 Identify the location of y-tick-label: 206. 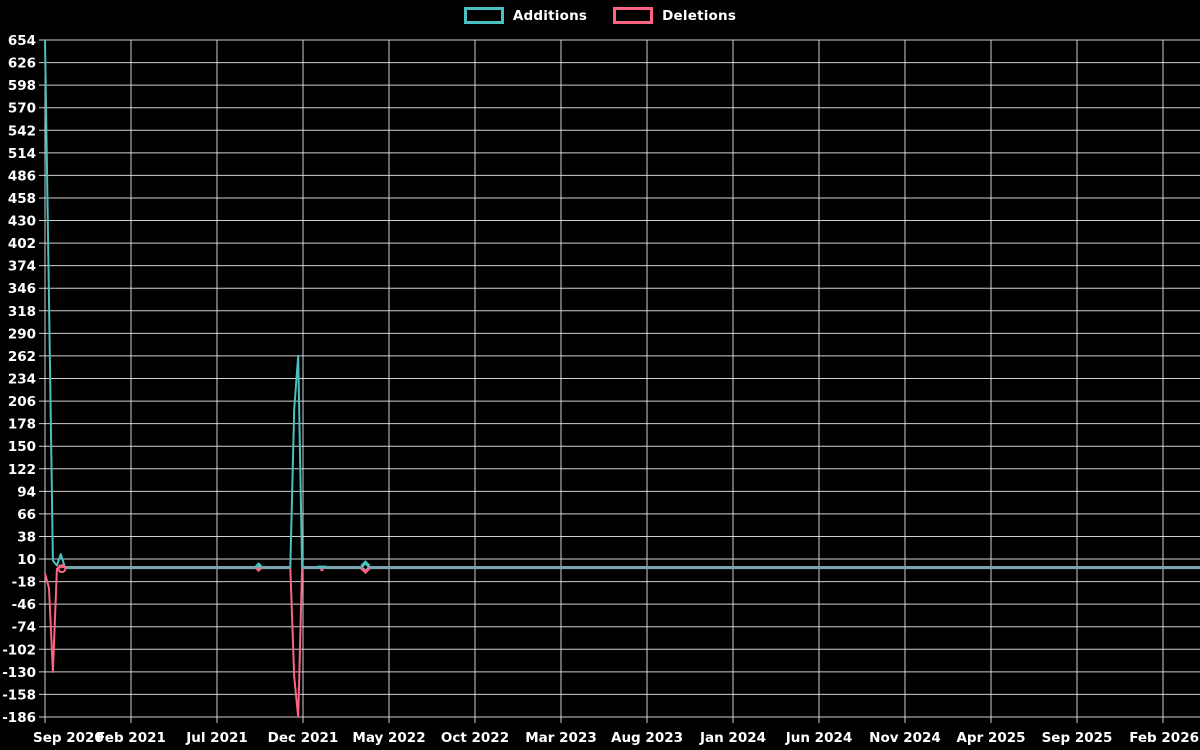
(22, 402).